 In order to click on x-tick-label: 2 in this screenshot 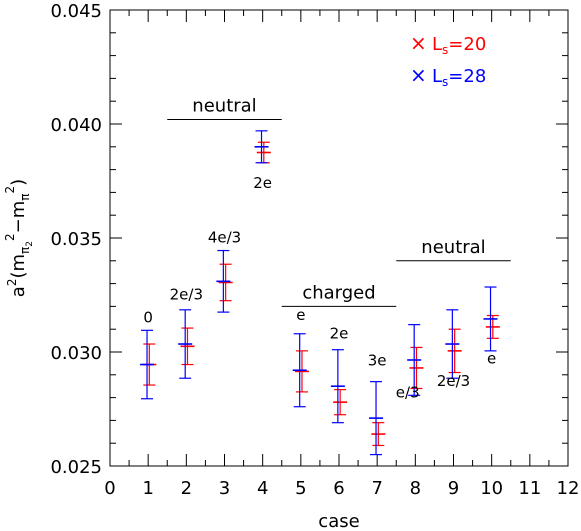, I will do `click(186, 488)`.